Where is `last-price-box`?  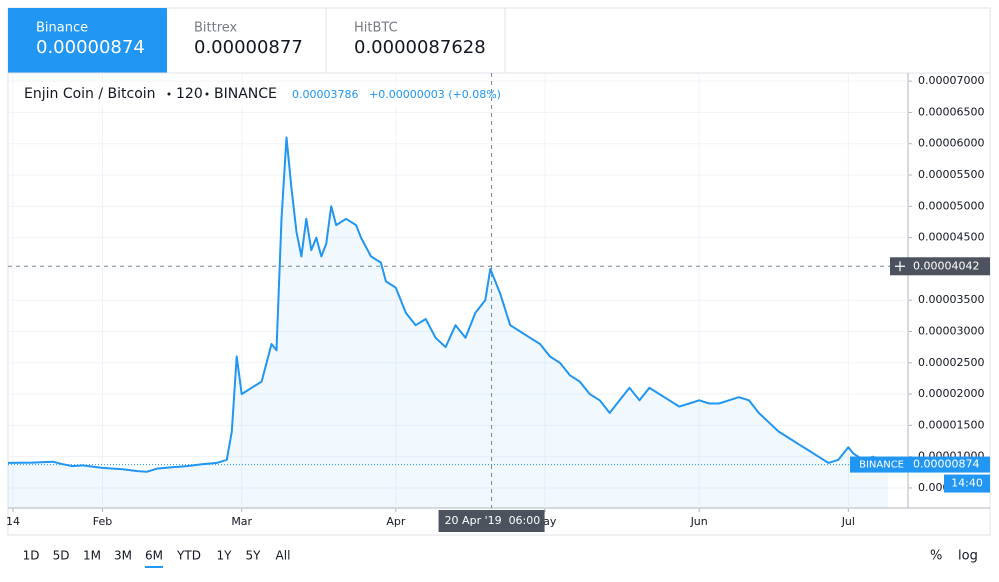 last-price-box is located at coordinates (949, 464).